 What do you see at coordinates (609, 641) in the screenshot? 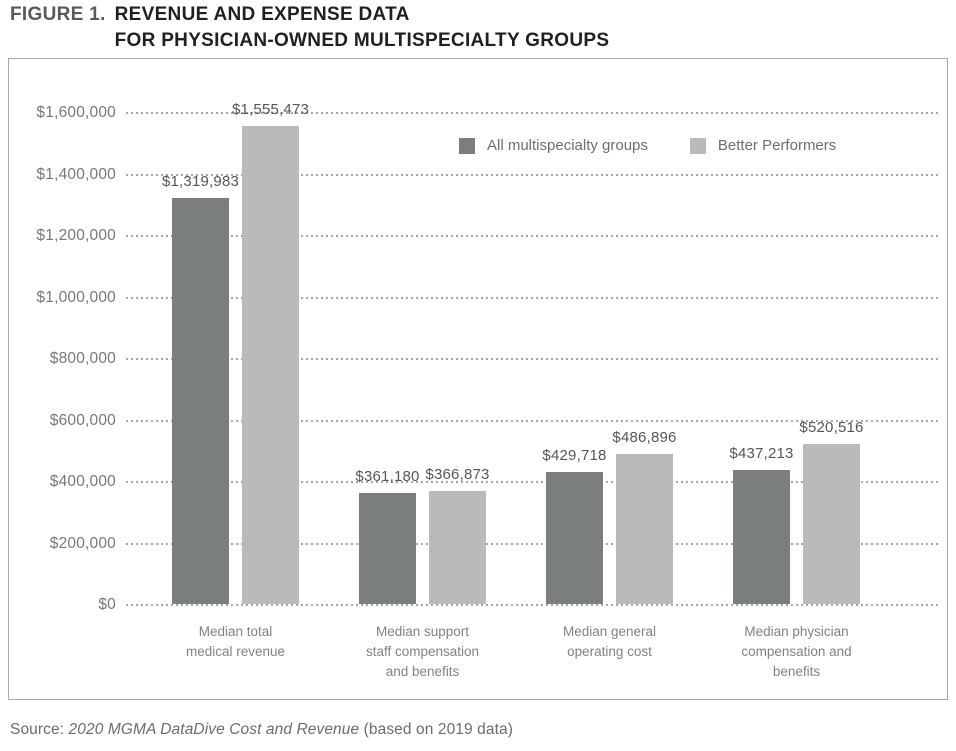
I see `x-axis-category-label: Median general operating cost` at bounding box center [609, 641].